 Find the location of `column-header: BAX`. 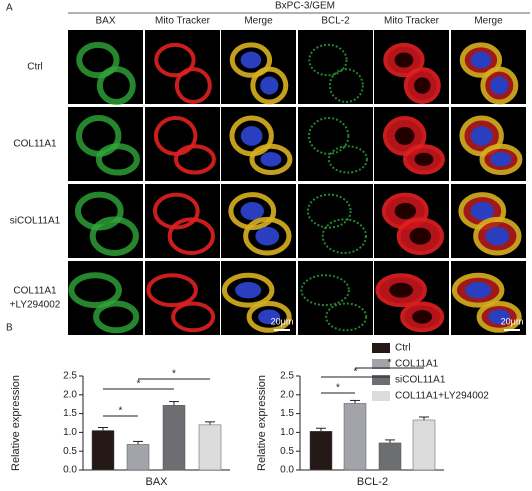

column-header: BAX is located at coordinates (105, 21).